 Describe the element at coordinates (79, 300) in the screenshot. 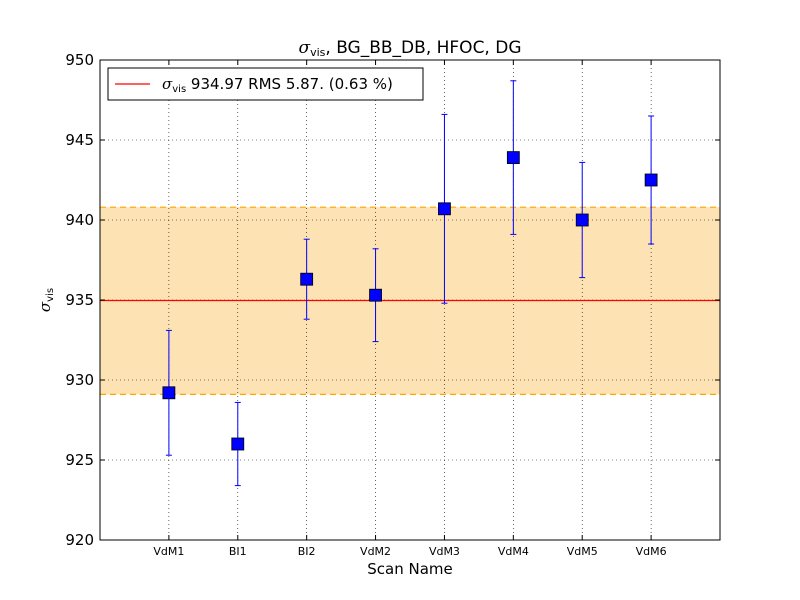

I see `y-tick-label: 935` at that location.